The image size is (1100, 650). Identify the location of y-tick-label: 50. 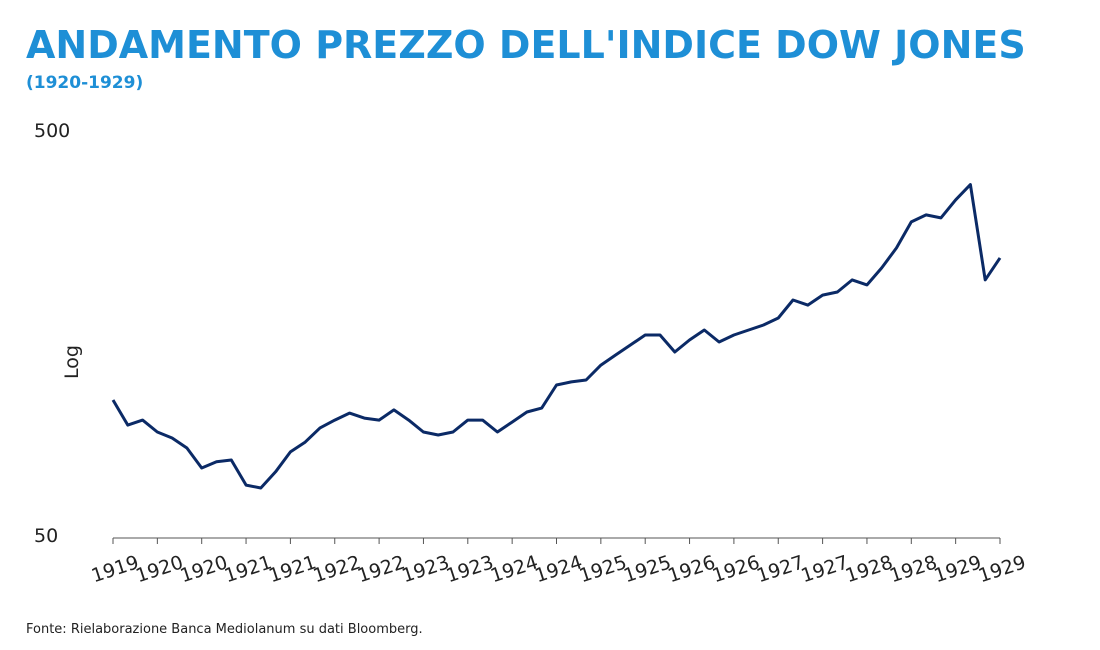
(46, 536).